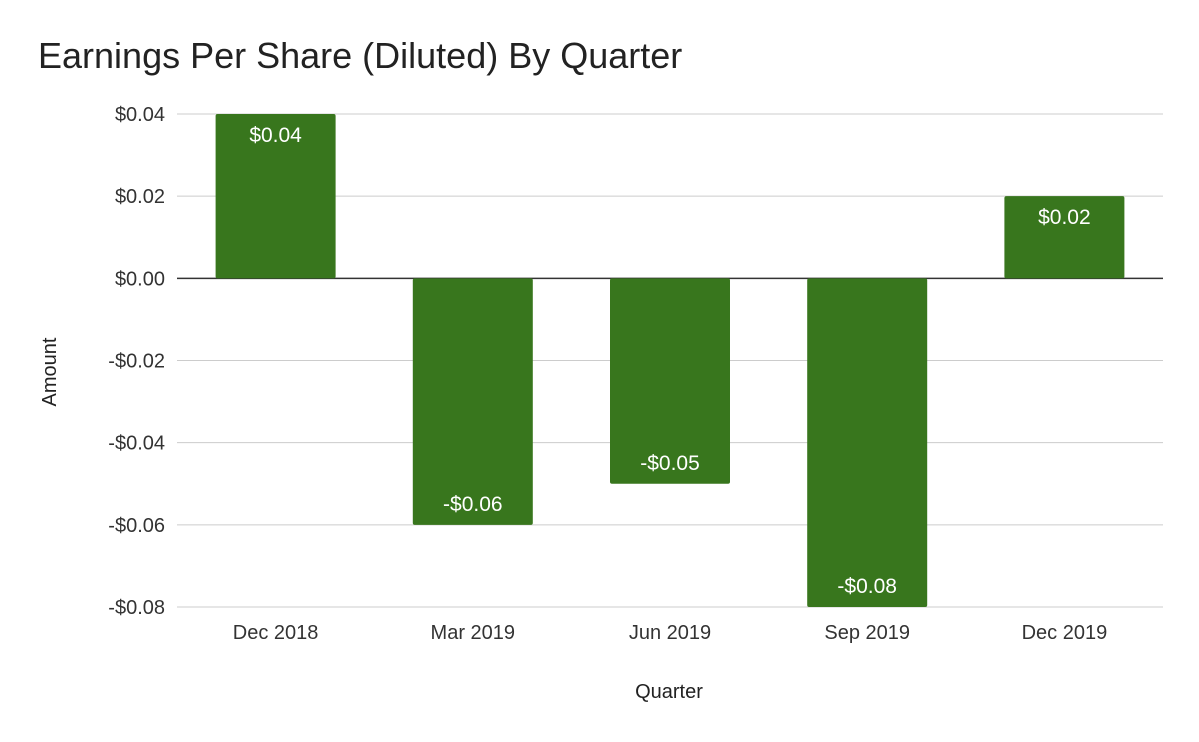  I want to click on x-axis-label: Quarter, so click(669, 692).